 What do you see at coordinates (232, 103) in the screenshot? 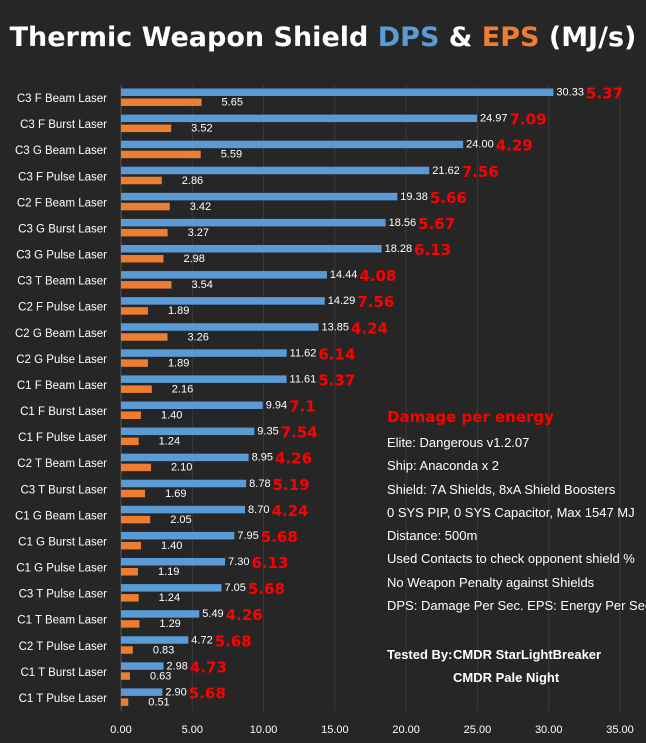
I see `eps-value-label: 5.65` at bounding box center [232, 103].